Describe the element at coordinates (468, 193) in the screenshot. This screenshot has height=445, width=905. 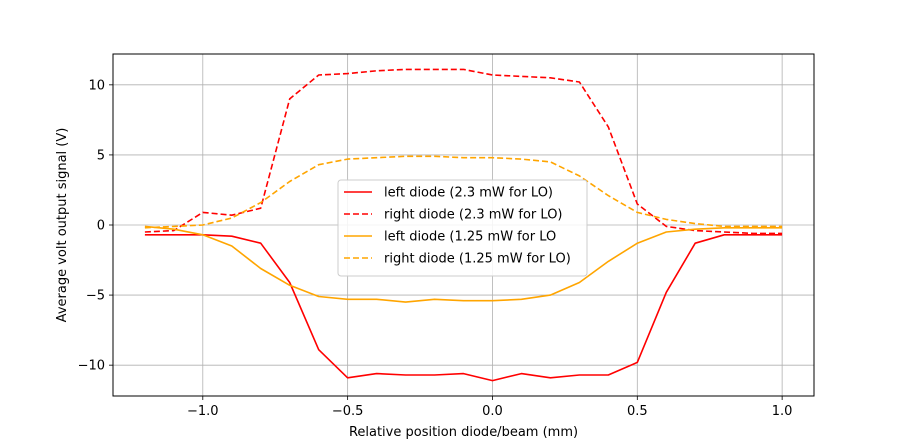
I see `legend-entry: left diode (2.3 mW for LO)` at that location.